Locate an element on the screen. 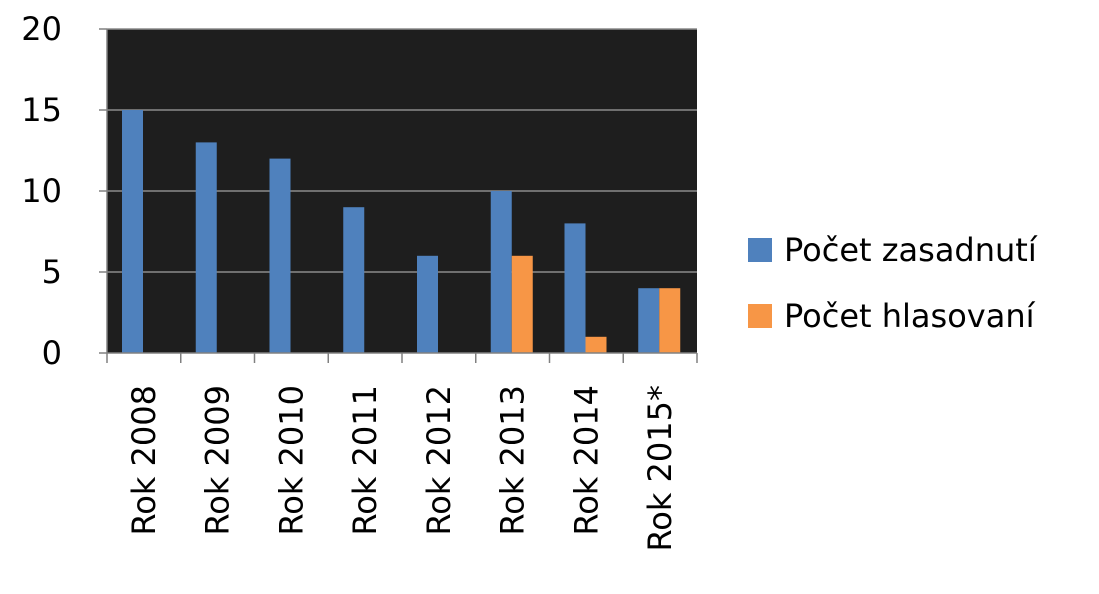  legend-label-series-2: Počet hlasovaní is located at coordinates (909, 316).